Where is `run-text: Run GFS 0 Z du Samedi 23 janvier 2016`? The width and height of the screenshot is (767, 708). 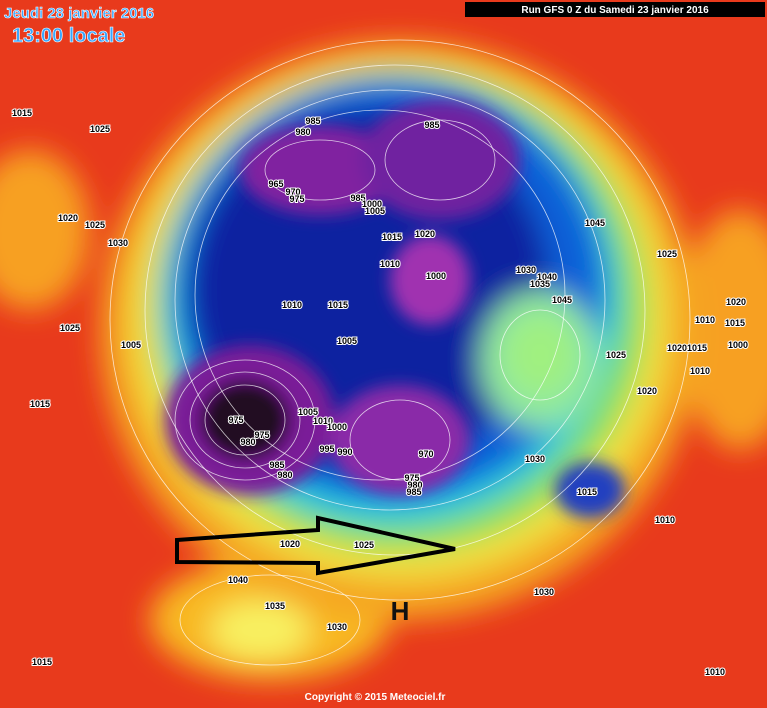
run-text: Run GFS 0 Z du Samedi 23 janvier 2016 is located at coordinates (615, 10).